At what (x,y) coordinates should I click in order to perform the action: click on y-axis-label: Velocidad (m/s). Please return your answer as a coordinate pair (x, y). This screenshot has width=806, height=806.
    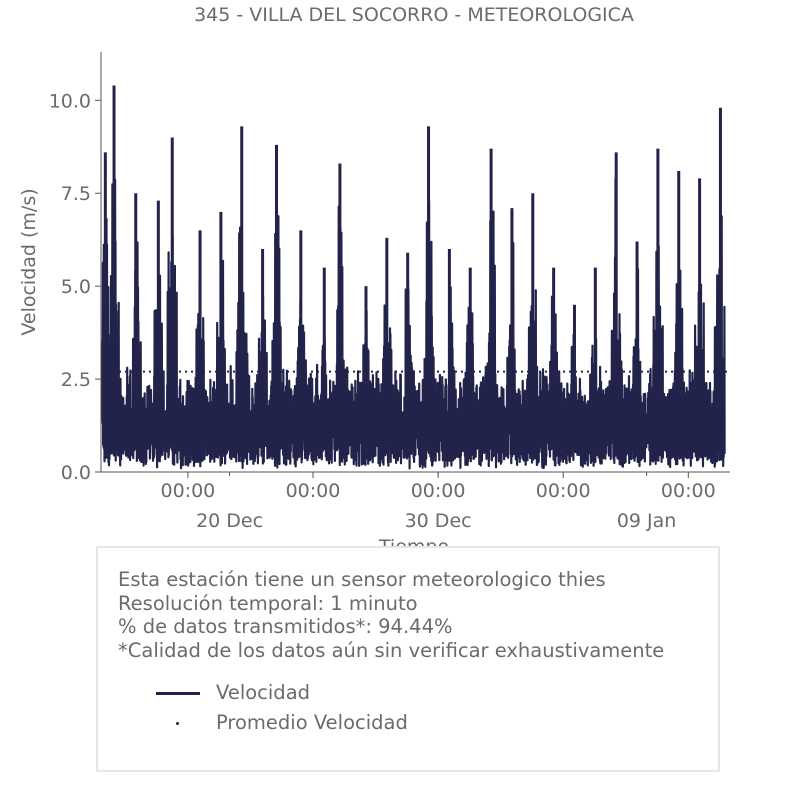
    Looking at the image, I should click on (29, 261).